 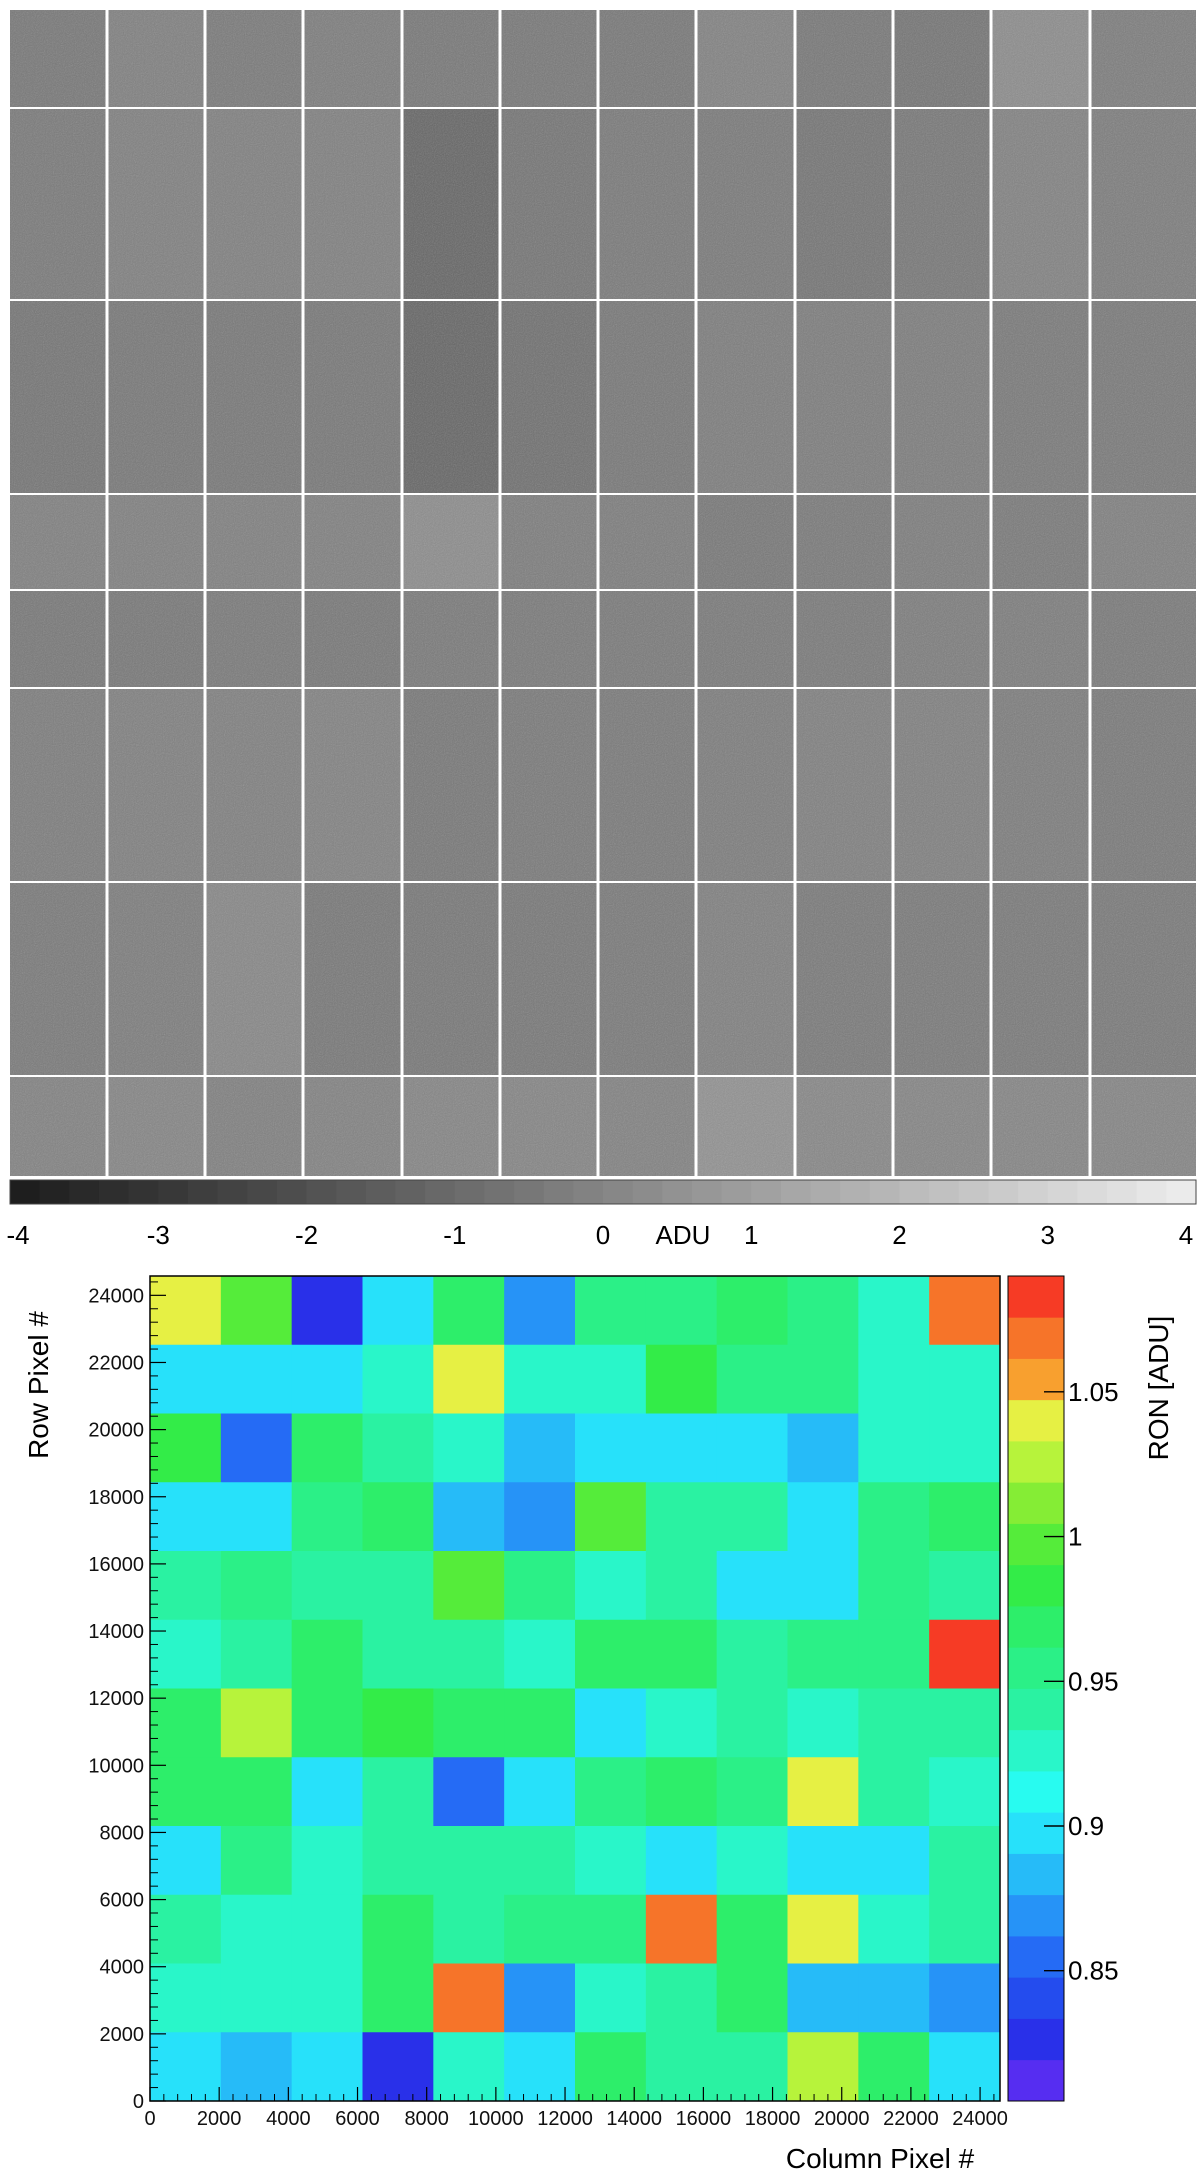 I want to click on y-tick-label: 22000, so click(x=116, y=1363).